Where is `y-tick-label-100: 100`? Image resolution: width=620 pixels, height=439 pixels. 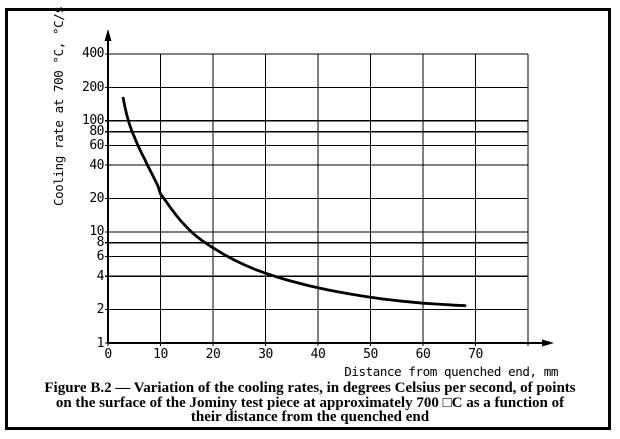
y-tick-label-100: 100 is located at coordinates (93, 121).